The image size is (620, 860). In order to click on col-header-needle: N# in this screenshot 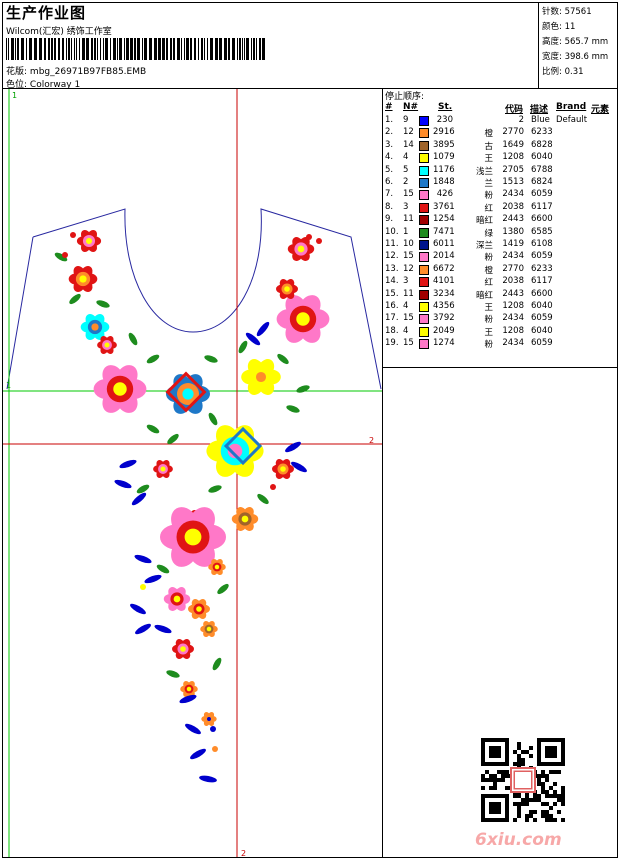, I will do `click(411, 107)`.